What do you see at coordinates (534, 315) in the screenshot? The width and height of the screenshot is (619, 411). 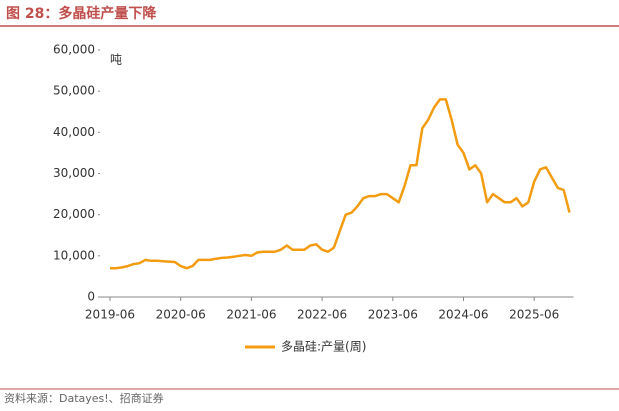 I see `x-tick-label: 2025-06` at bounding box center [534, 315].